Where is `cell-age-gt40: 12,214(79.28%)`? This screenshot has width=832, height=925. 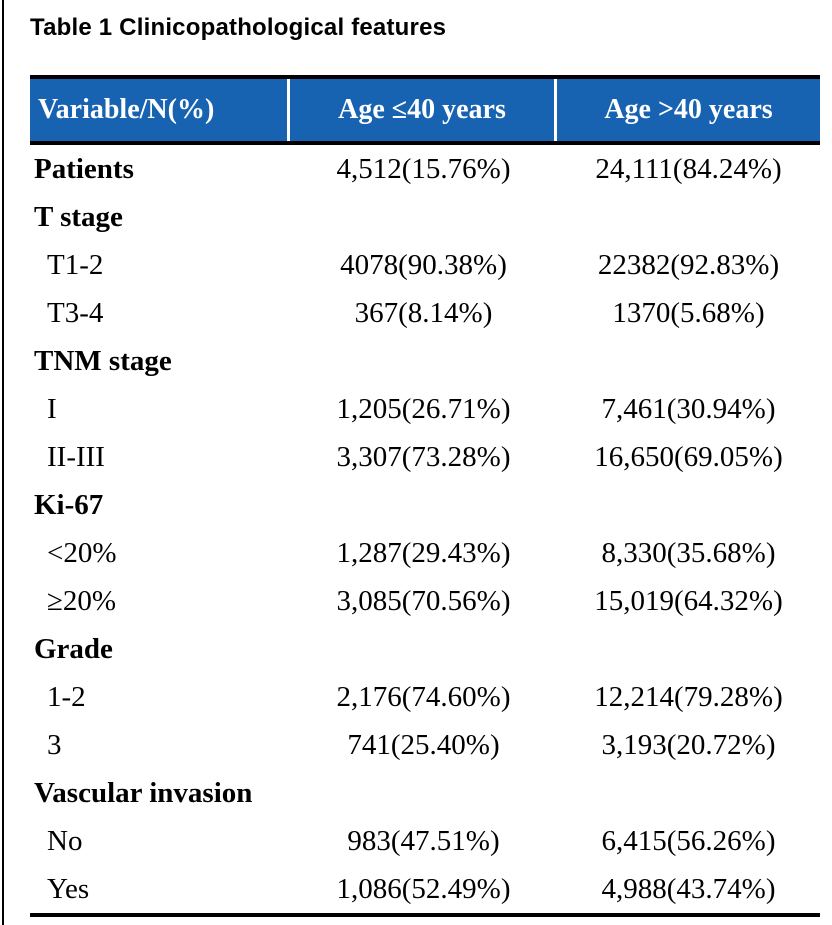
cell-age-gt40: 12,214(79.28%) is located at coordinates (688, 696).